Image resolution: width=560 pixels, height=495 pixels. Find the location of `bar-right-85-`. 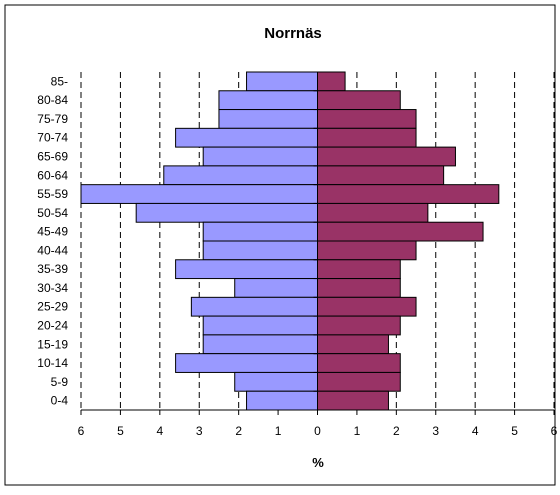

bar-right-85- is located at coordinates (331, 81).